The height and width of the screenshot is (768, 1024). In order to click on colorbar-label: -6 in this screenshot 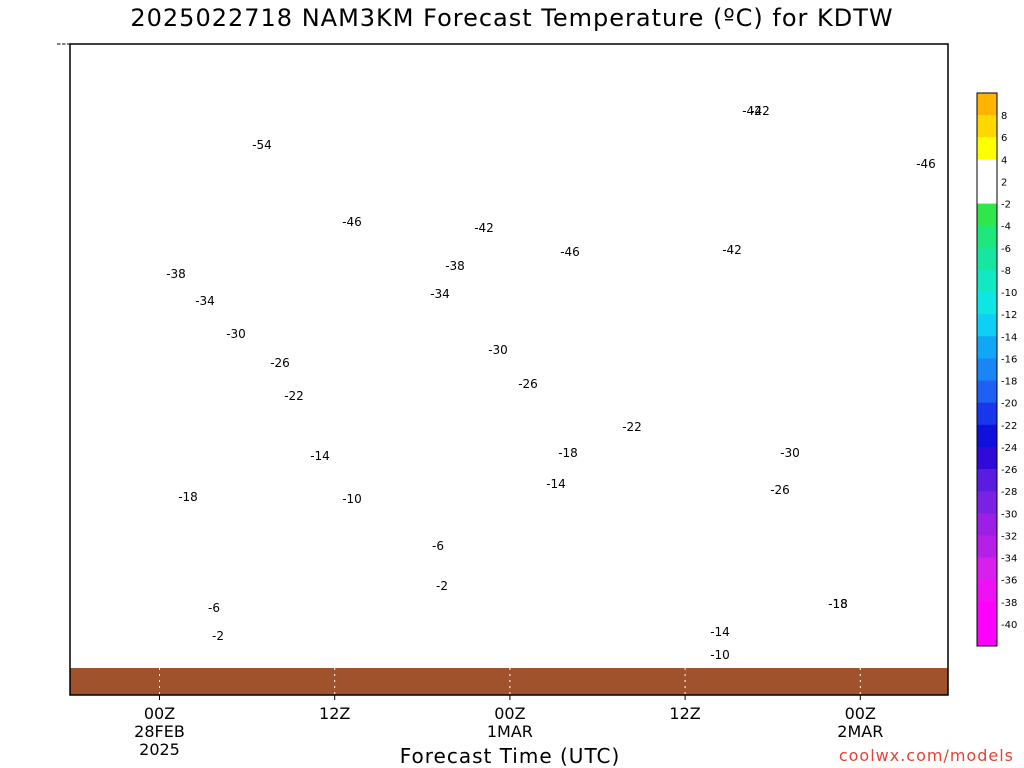, I will do `click(1006, 249)`.